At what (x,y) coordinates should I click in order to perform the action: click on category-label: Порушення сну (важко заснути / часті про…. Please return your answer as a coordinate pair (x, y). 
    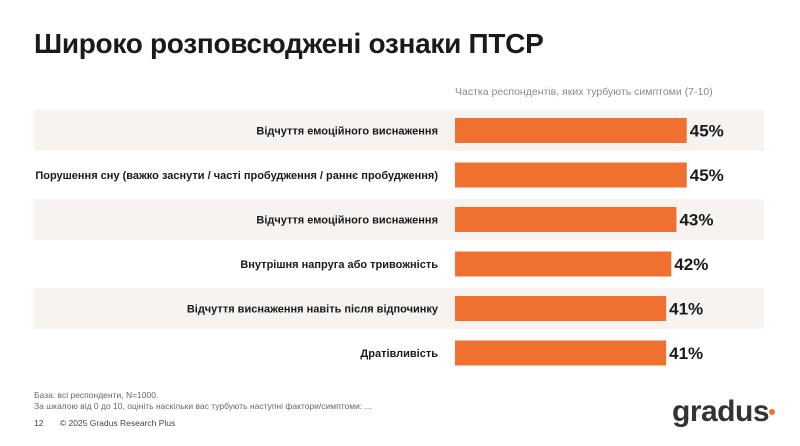
    Looking at the image, I should click on (236, 176).